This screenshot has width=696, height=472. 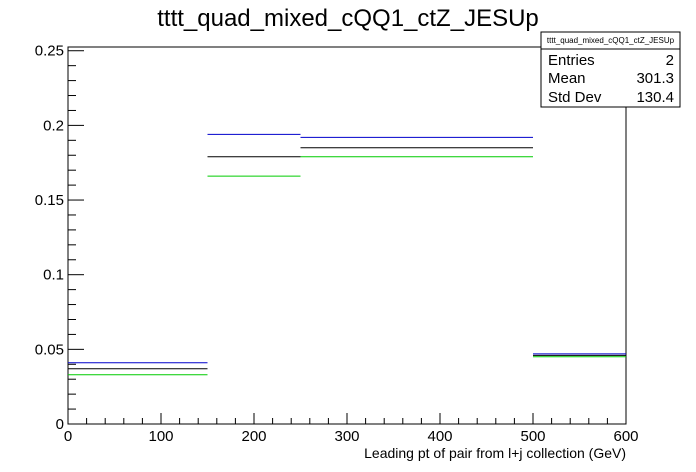 I want to click on x-tick-label: 500, so click(x=532, y=436).